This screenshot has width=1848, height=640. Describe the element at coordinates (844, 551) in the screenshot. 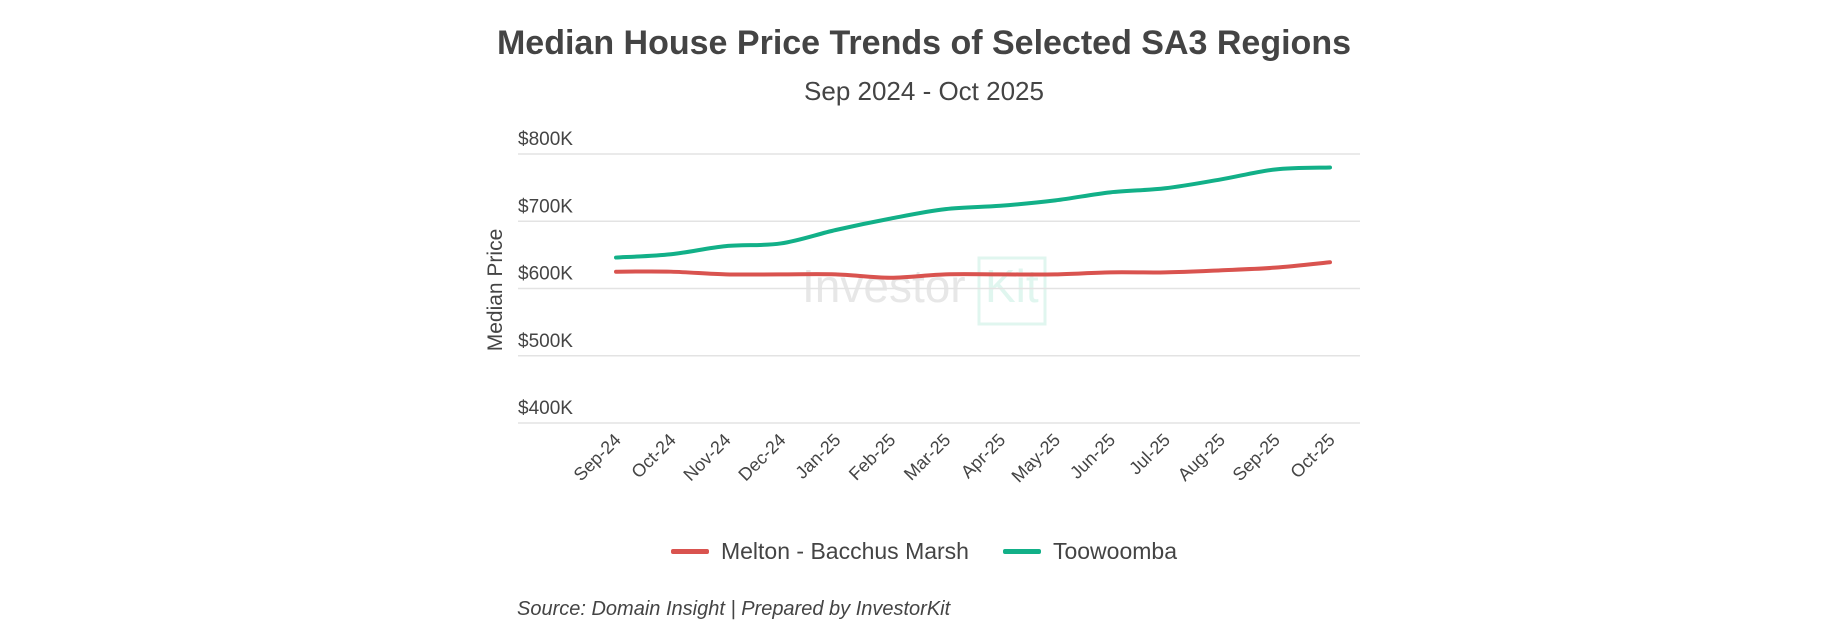

I see `legend-label: Melton - Bacchus Marsh` at that location.